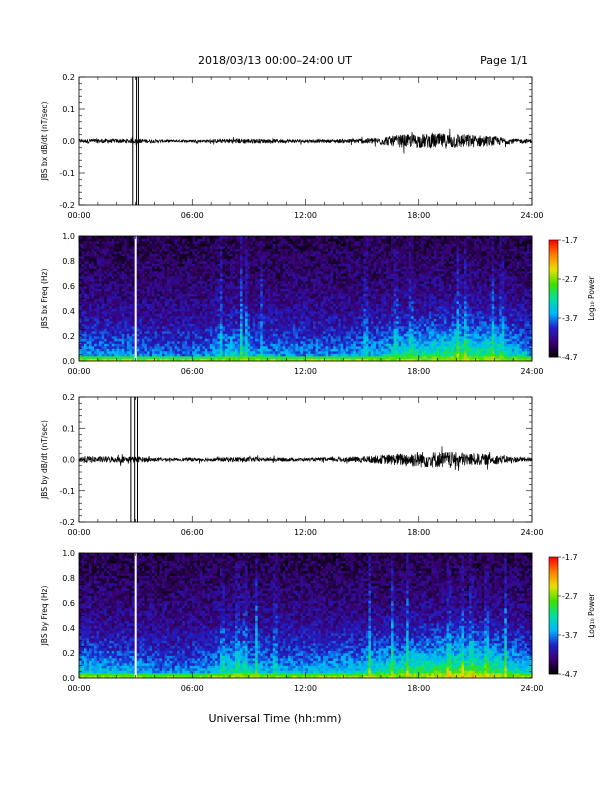 The image size is (612, 792). What do you see at coordinates (306, 299) in the screenshot?
I see `spectrogram-cells` at bounding box center [306, 299].